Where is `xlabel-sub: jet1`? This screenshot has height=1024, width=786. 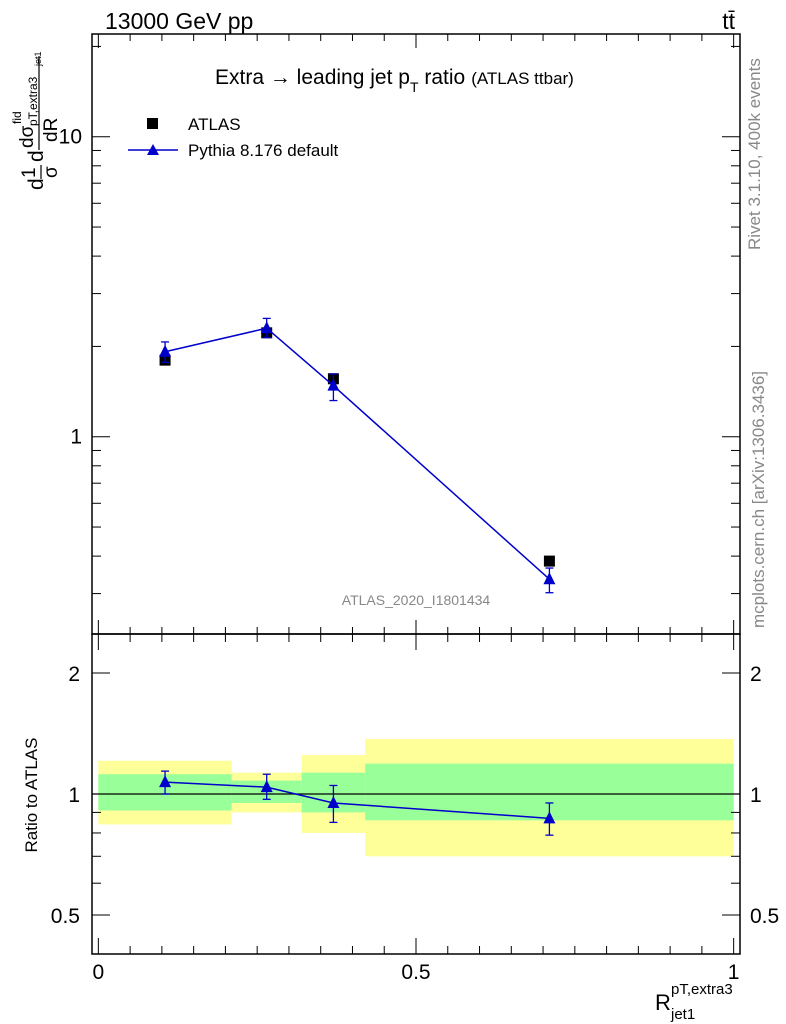
xlabel-sub: jet1 is located at coordinates (682, 1014).